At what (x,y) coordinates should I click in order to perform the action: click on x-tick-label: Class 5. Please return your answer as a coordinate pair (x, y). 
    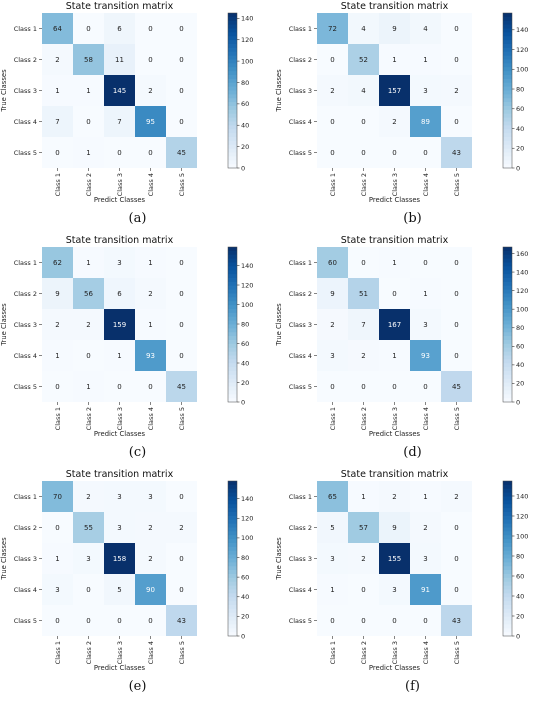
    Looking at the image, I should click on (182, 652).